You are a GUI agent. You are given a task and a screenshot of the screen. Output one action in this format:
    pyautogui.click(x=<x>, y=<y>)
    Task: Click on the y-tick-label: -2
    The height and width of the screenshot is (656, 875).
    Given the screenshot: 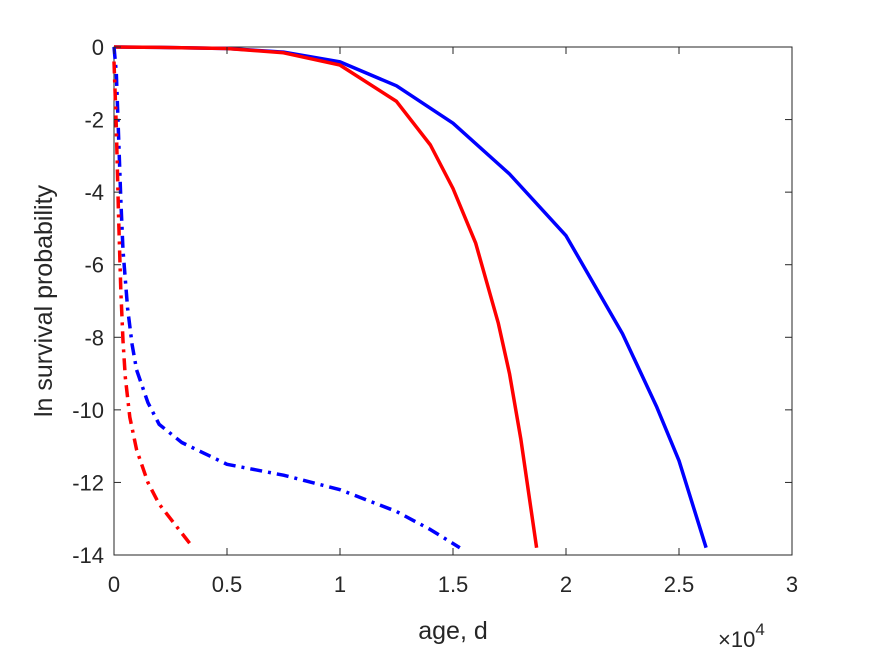 What is the action you would take?
    pyautogui.click(x=94, y=120)
    